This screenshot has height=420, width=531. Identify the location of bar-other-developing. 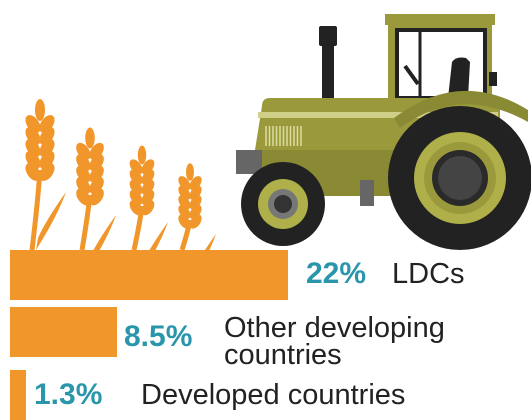
(64, 332).